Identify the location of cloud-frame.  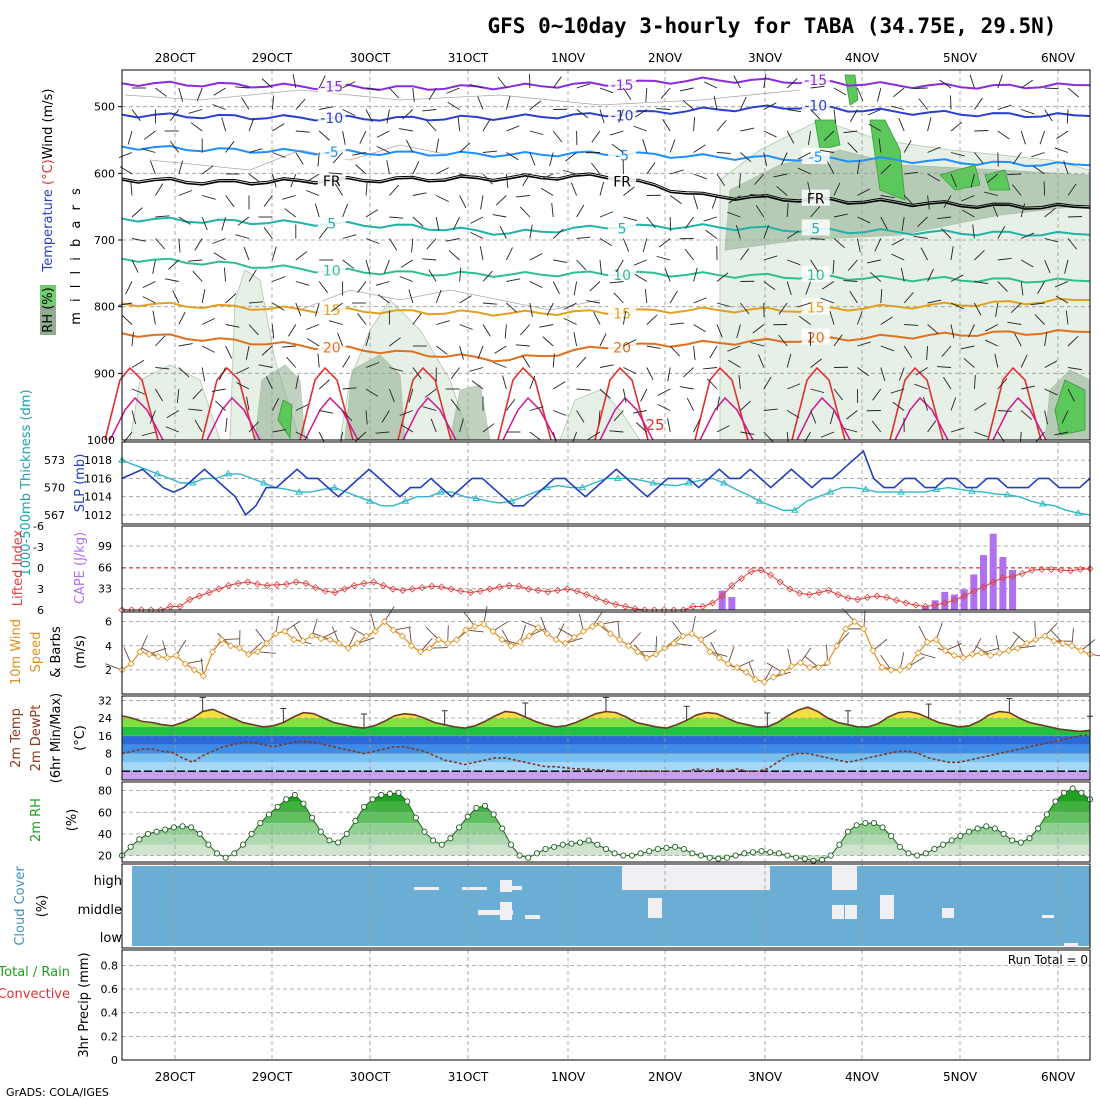
(606, 906).